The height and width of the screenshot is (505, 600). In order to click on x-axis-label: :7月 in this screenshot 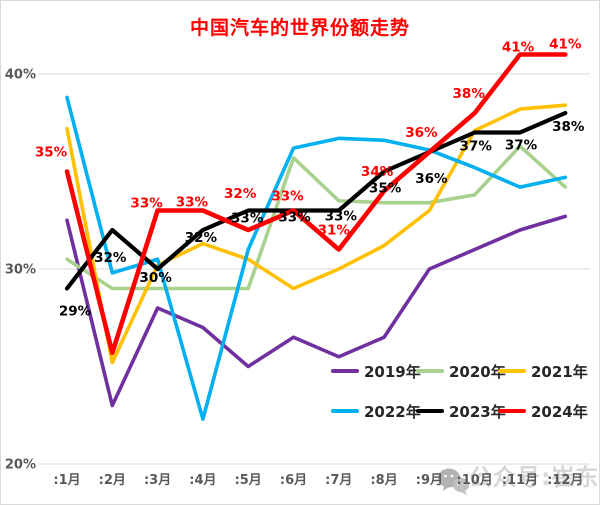, I will do `click(338, 480)`.